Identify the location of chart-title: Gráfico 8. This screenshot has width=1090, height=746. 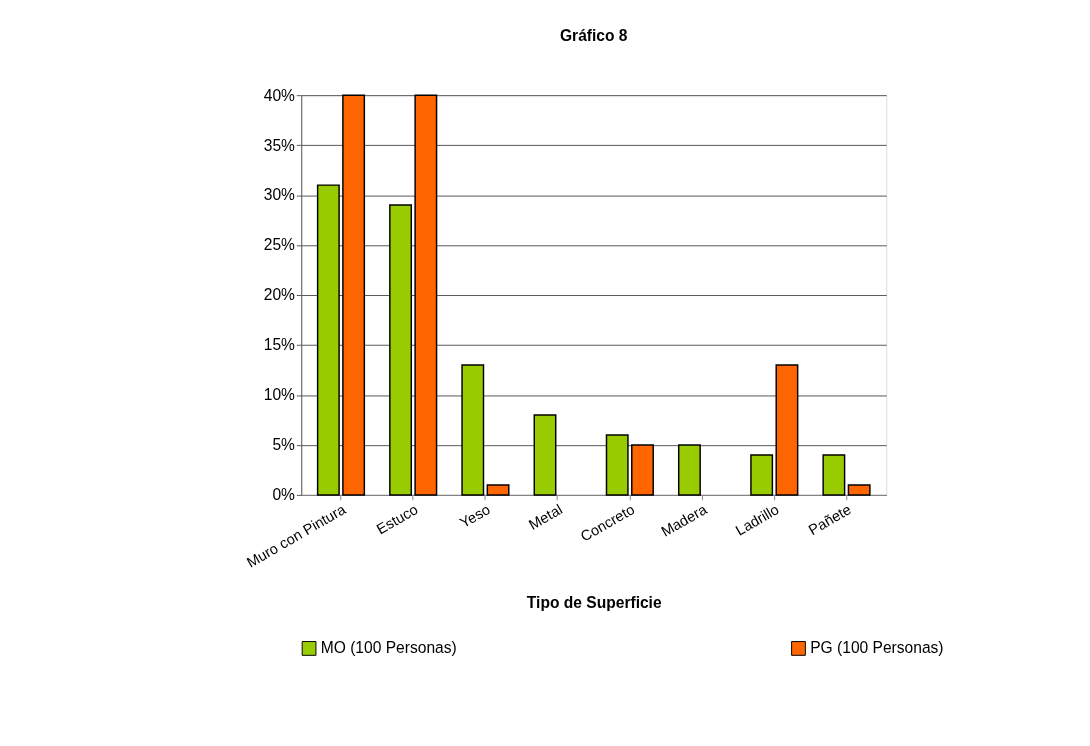
(593, 35).